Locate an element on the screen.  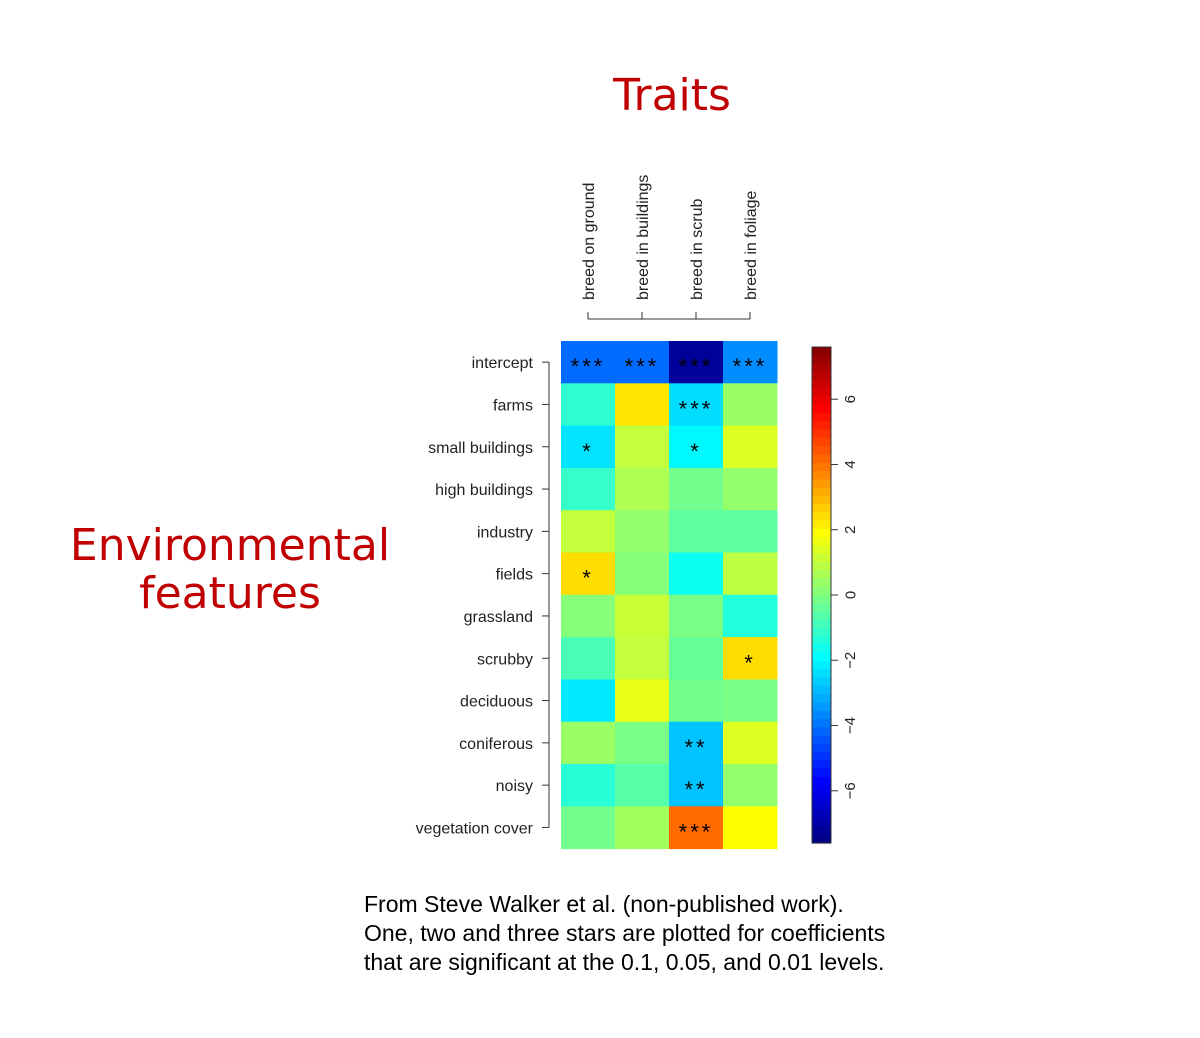
row-label: vegetation cover is located at coordinates (475, 828).